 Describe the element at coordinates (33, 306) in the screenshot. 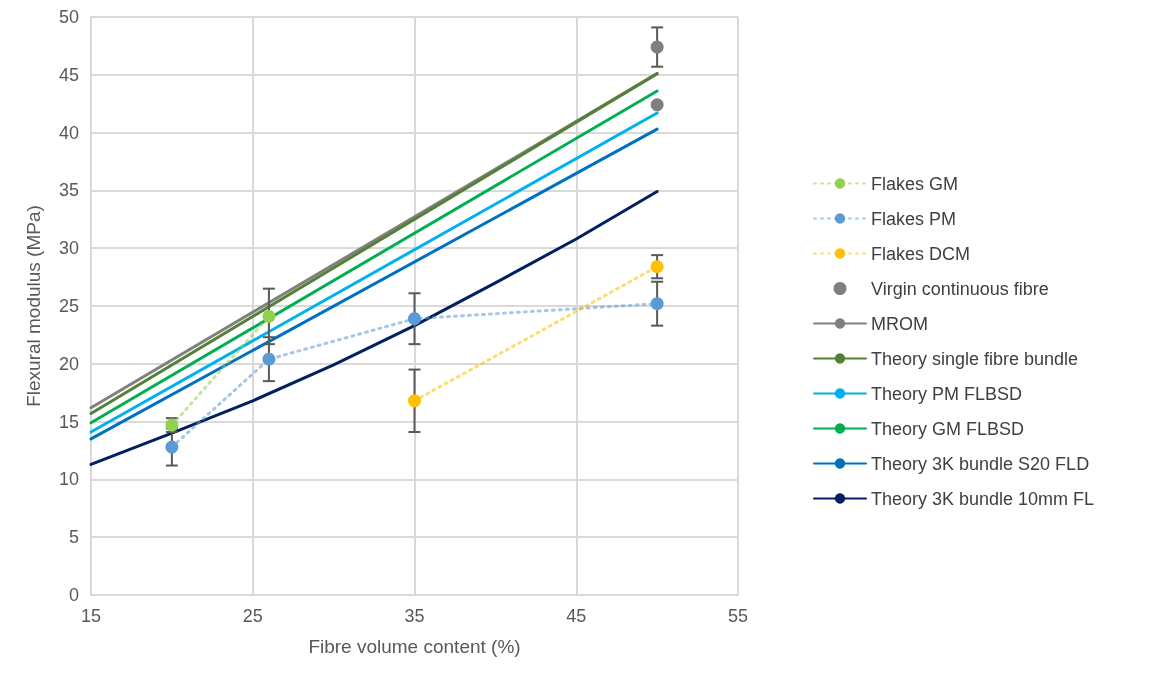

I see `y-axis-title: Flexural modulus (MPa)` at that location.